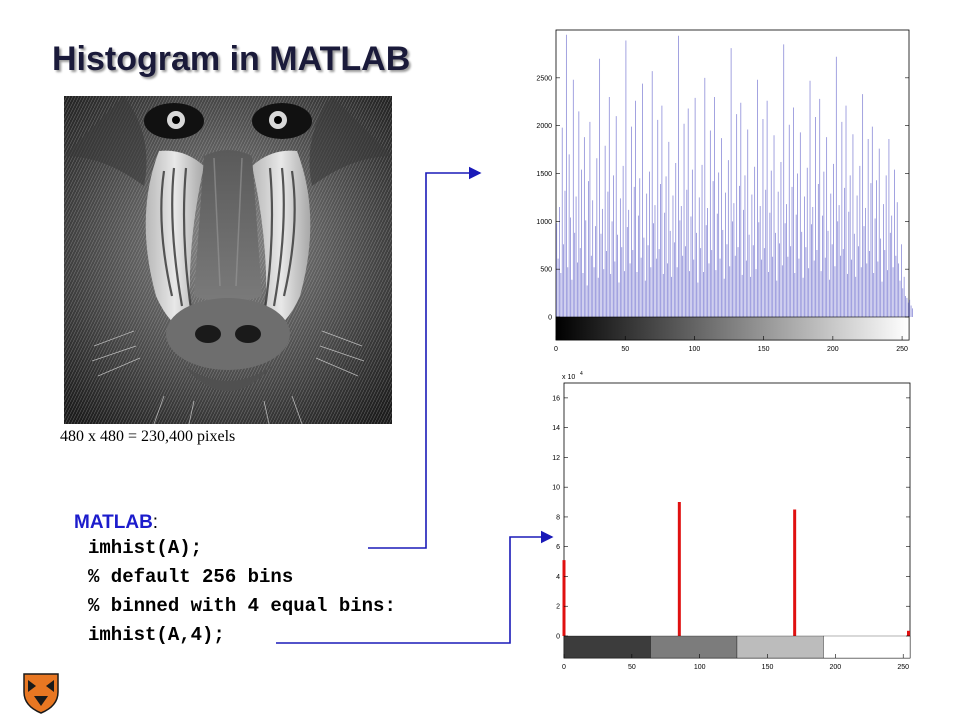 This screenshot has height=720, width=960. What do you see at coordinates (544, 174) in the screenshot?
I see `y-tick-label-3: 1500` at bounding box center [544, 174].